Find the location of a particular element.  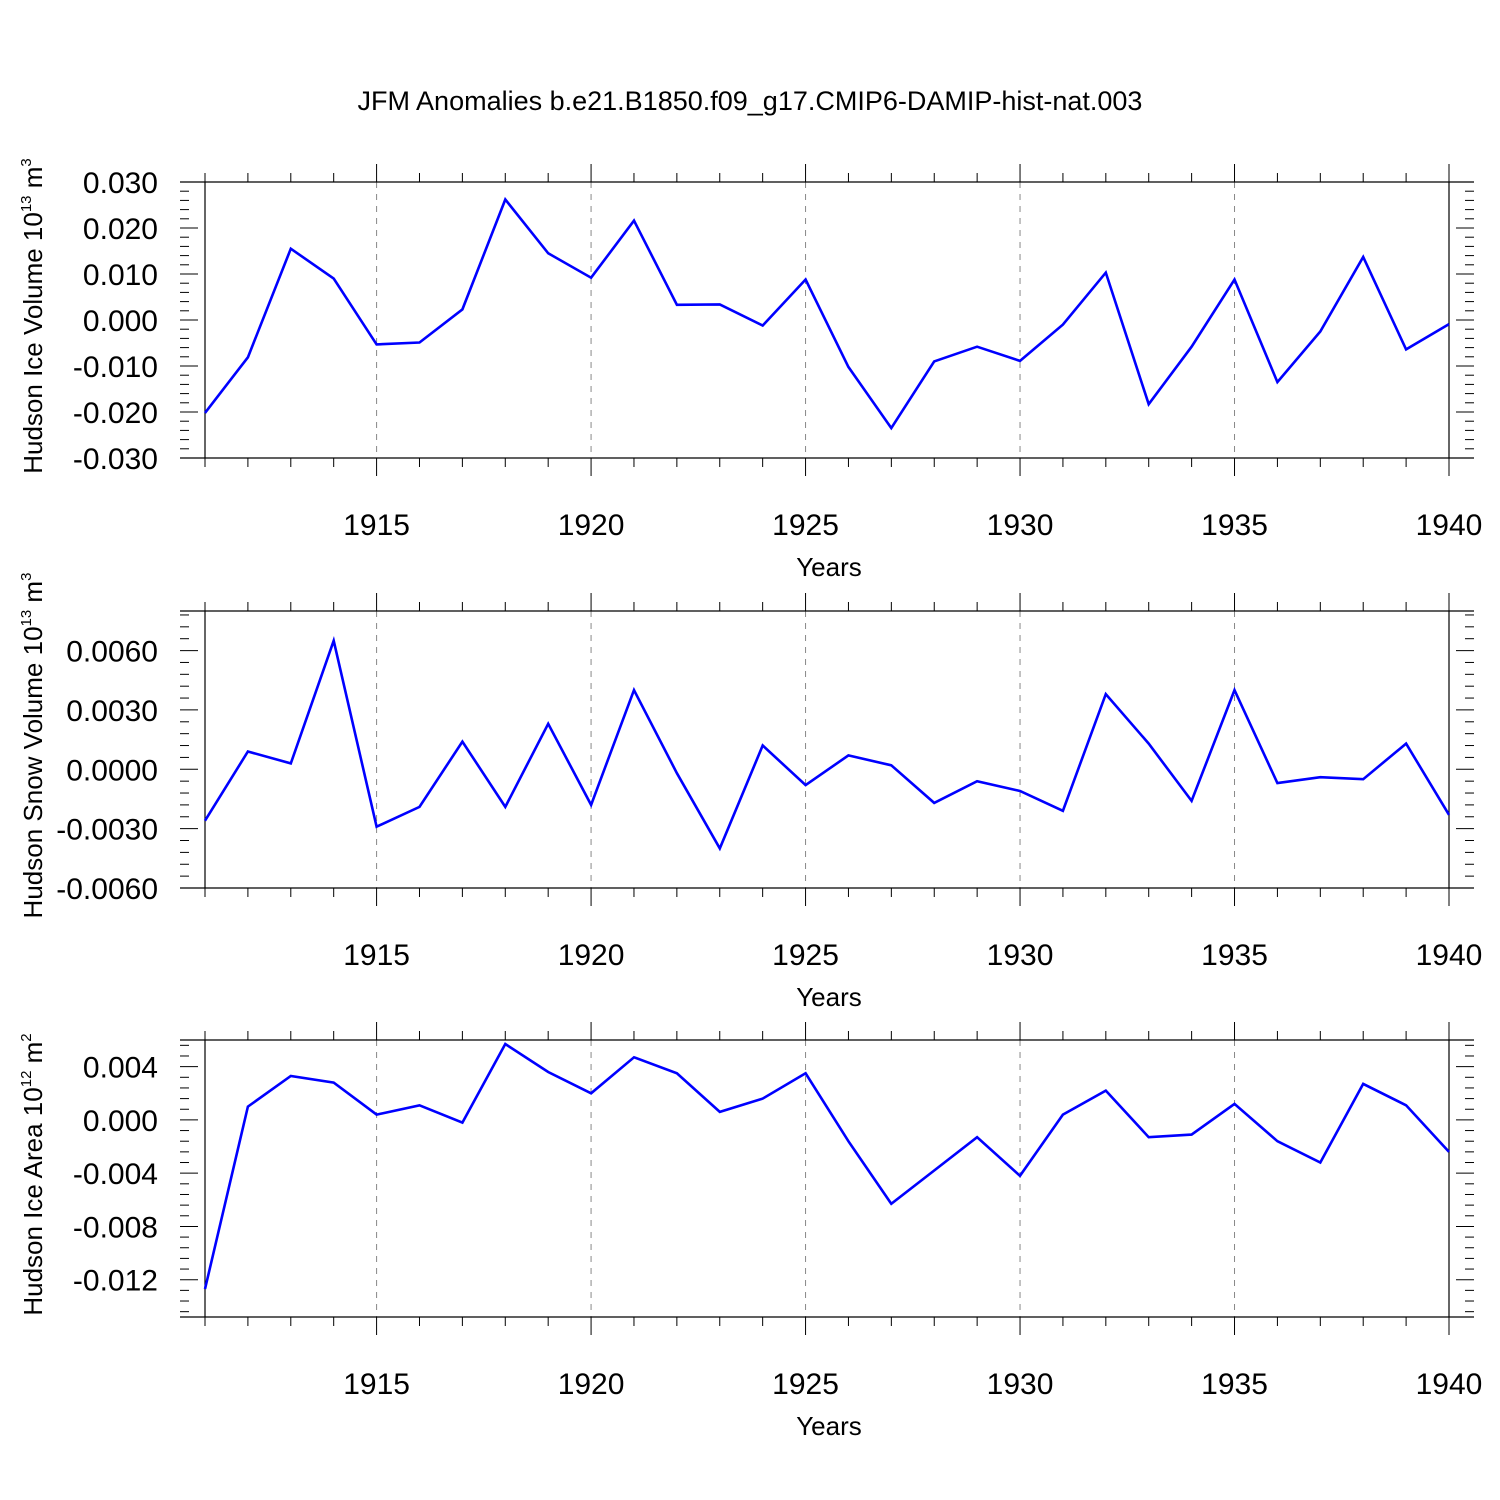

y-axis-label: Hudson Ice Area 1012 m2 is located at coordinates (33, 1174).